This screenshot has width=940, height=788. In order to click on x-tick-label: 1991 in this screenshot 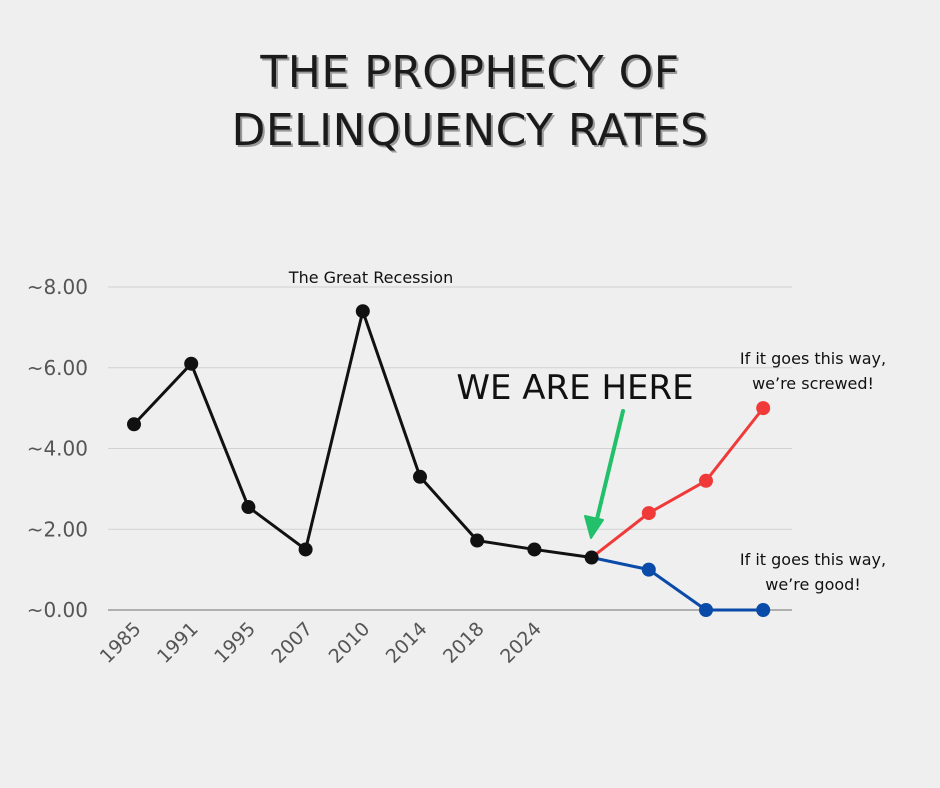, I will do `click(178, 643)`.